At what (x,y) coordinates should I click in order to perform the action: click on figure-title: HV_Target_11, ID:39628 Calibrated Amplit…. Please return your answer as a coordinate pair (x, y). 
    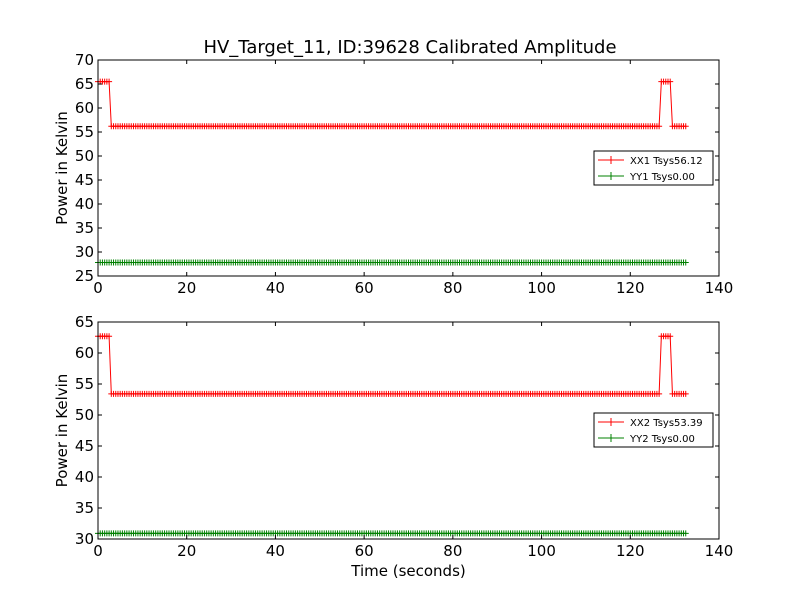
    Looking at the image, I should click on (409, 47).